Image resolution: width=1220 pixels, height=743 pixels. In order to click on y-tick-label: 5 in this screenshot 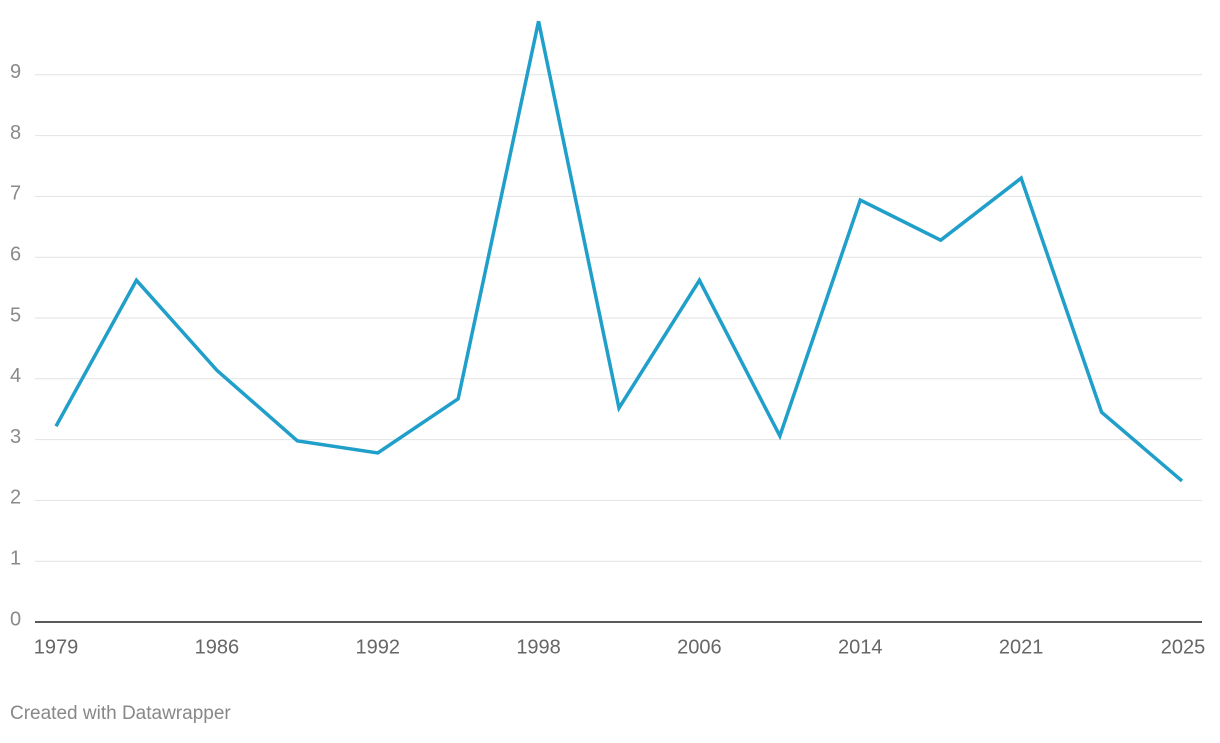, I will do `click(15, 315)`.